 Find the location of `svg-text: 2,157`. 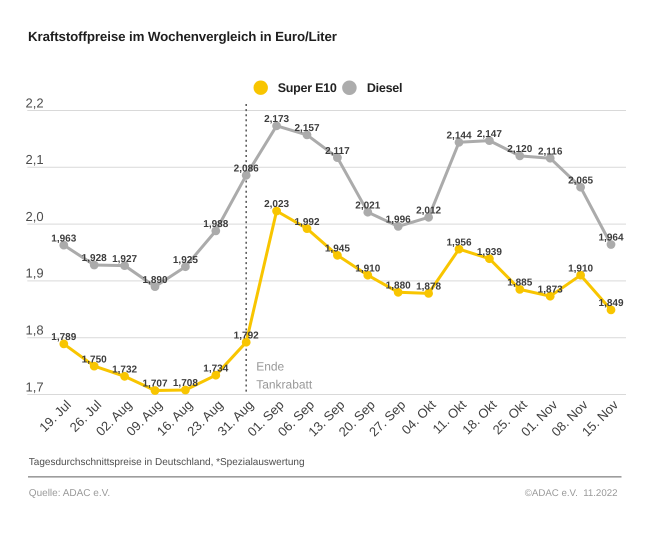

svg-text: 2,157 is located at coordinates (306, 128).